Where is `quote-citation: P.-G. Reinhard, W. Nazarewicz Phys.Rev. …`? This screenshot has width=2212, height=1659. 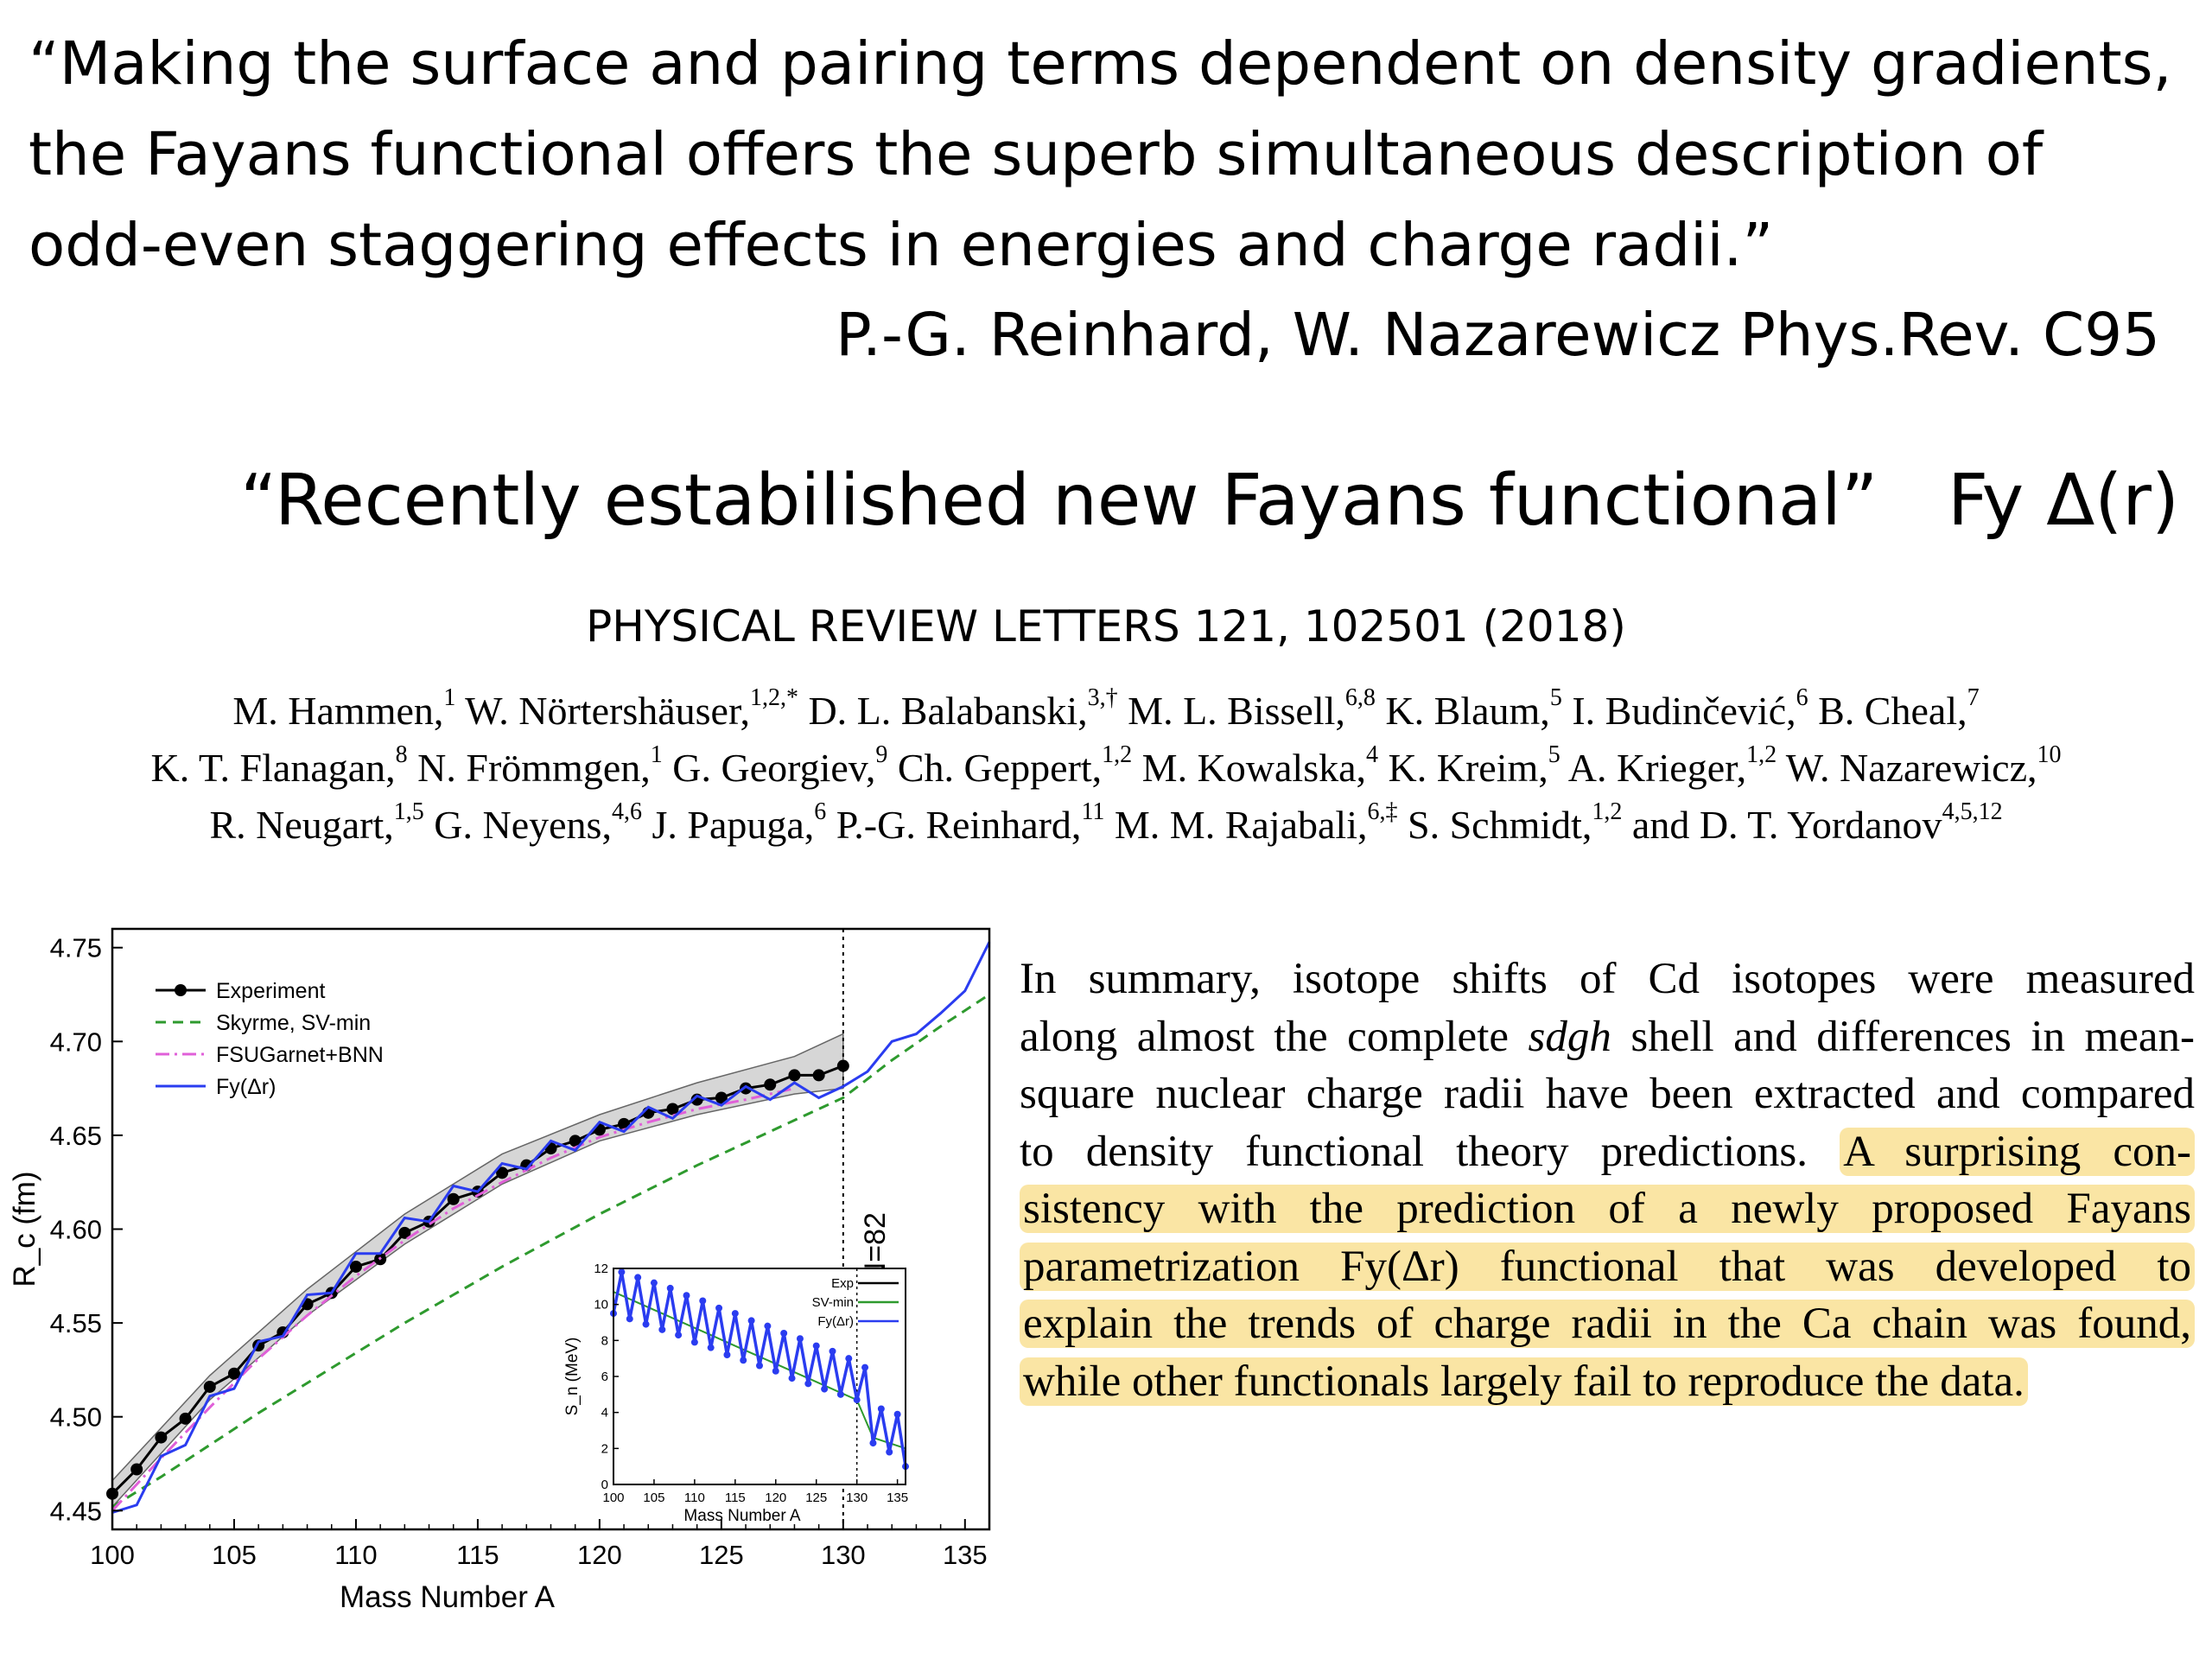 quote-citation: P.-G. Reinhard, W. Nazarewicz Phys.Rev. … is located at coordinates (1498, 335).